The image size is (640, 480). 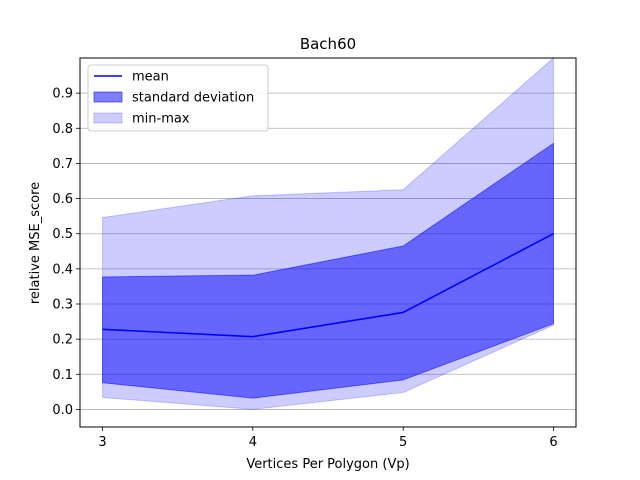 I want to click on legend: mean standard deviation min-max, so click(x=178, y=98).